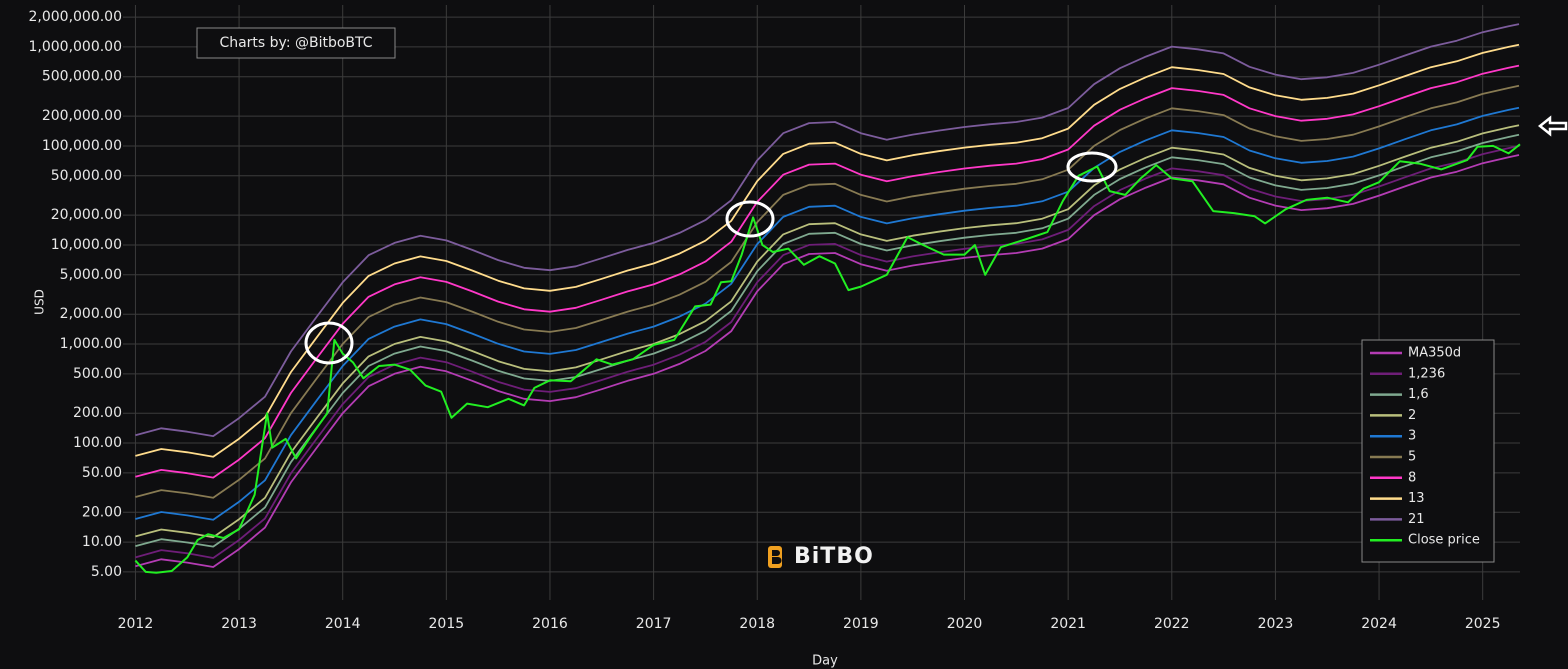  I want to click on x-tick-label: 2013, so click(239, 624).